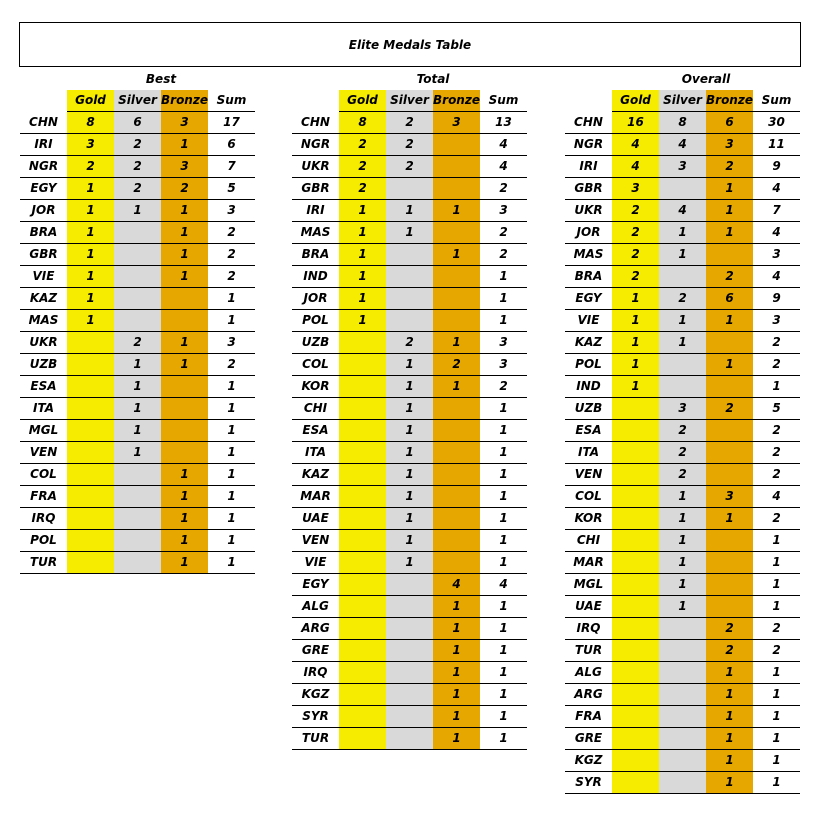 Image resolution: width=820 pixels, height=815 pixels. I want to click on country-cell: ALG, so click(315, 606).